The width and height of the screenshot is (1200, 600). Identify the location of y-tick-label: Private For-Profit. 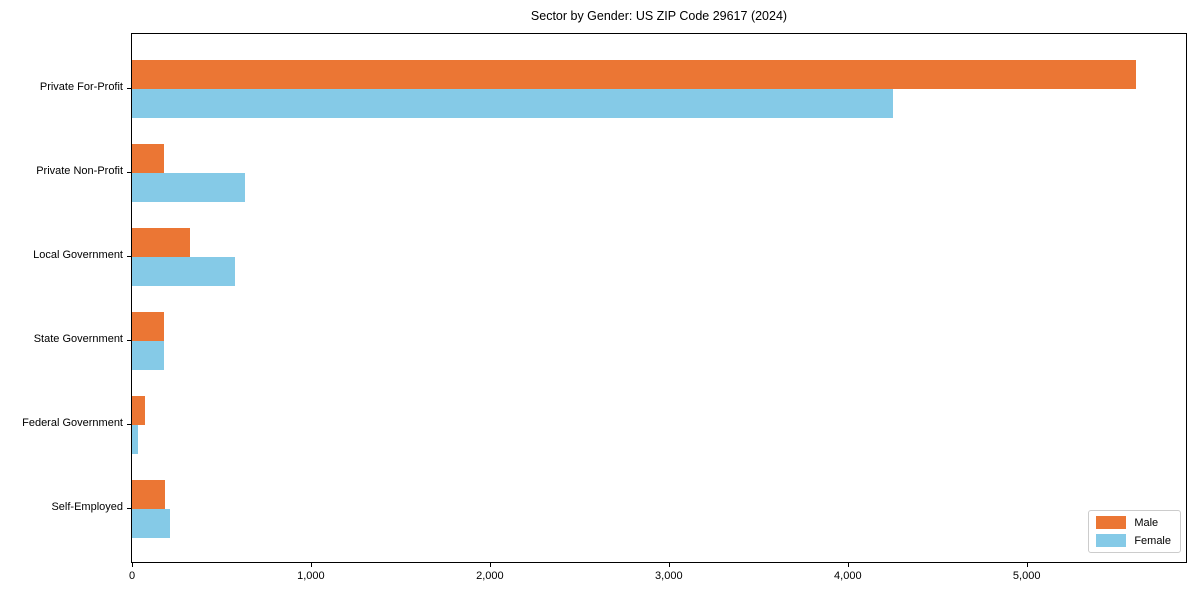
(81, 87).